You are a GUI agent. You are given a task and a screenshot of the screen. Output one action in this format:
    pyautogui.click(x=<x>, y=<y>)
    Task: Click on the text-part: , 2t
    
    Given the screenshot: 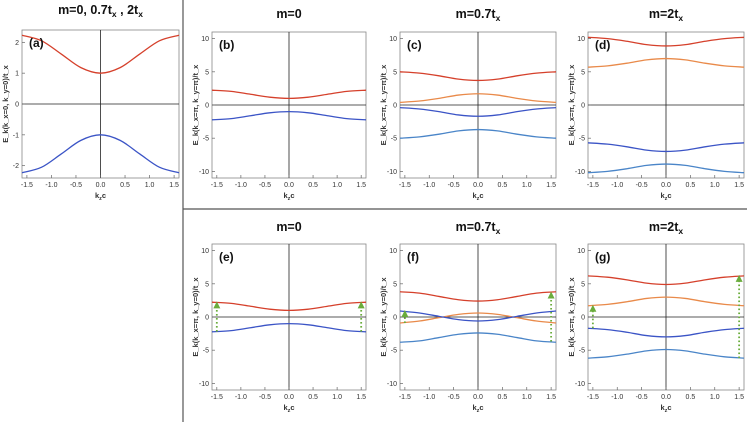 What is the action you would take?
    pyautogui.click(x=128, y=10)
    